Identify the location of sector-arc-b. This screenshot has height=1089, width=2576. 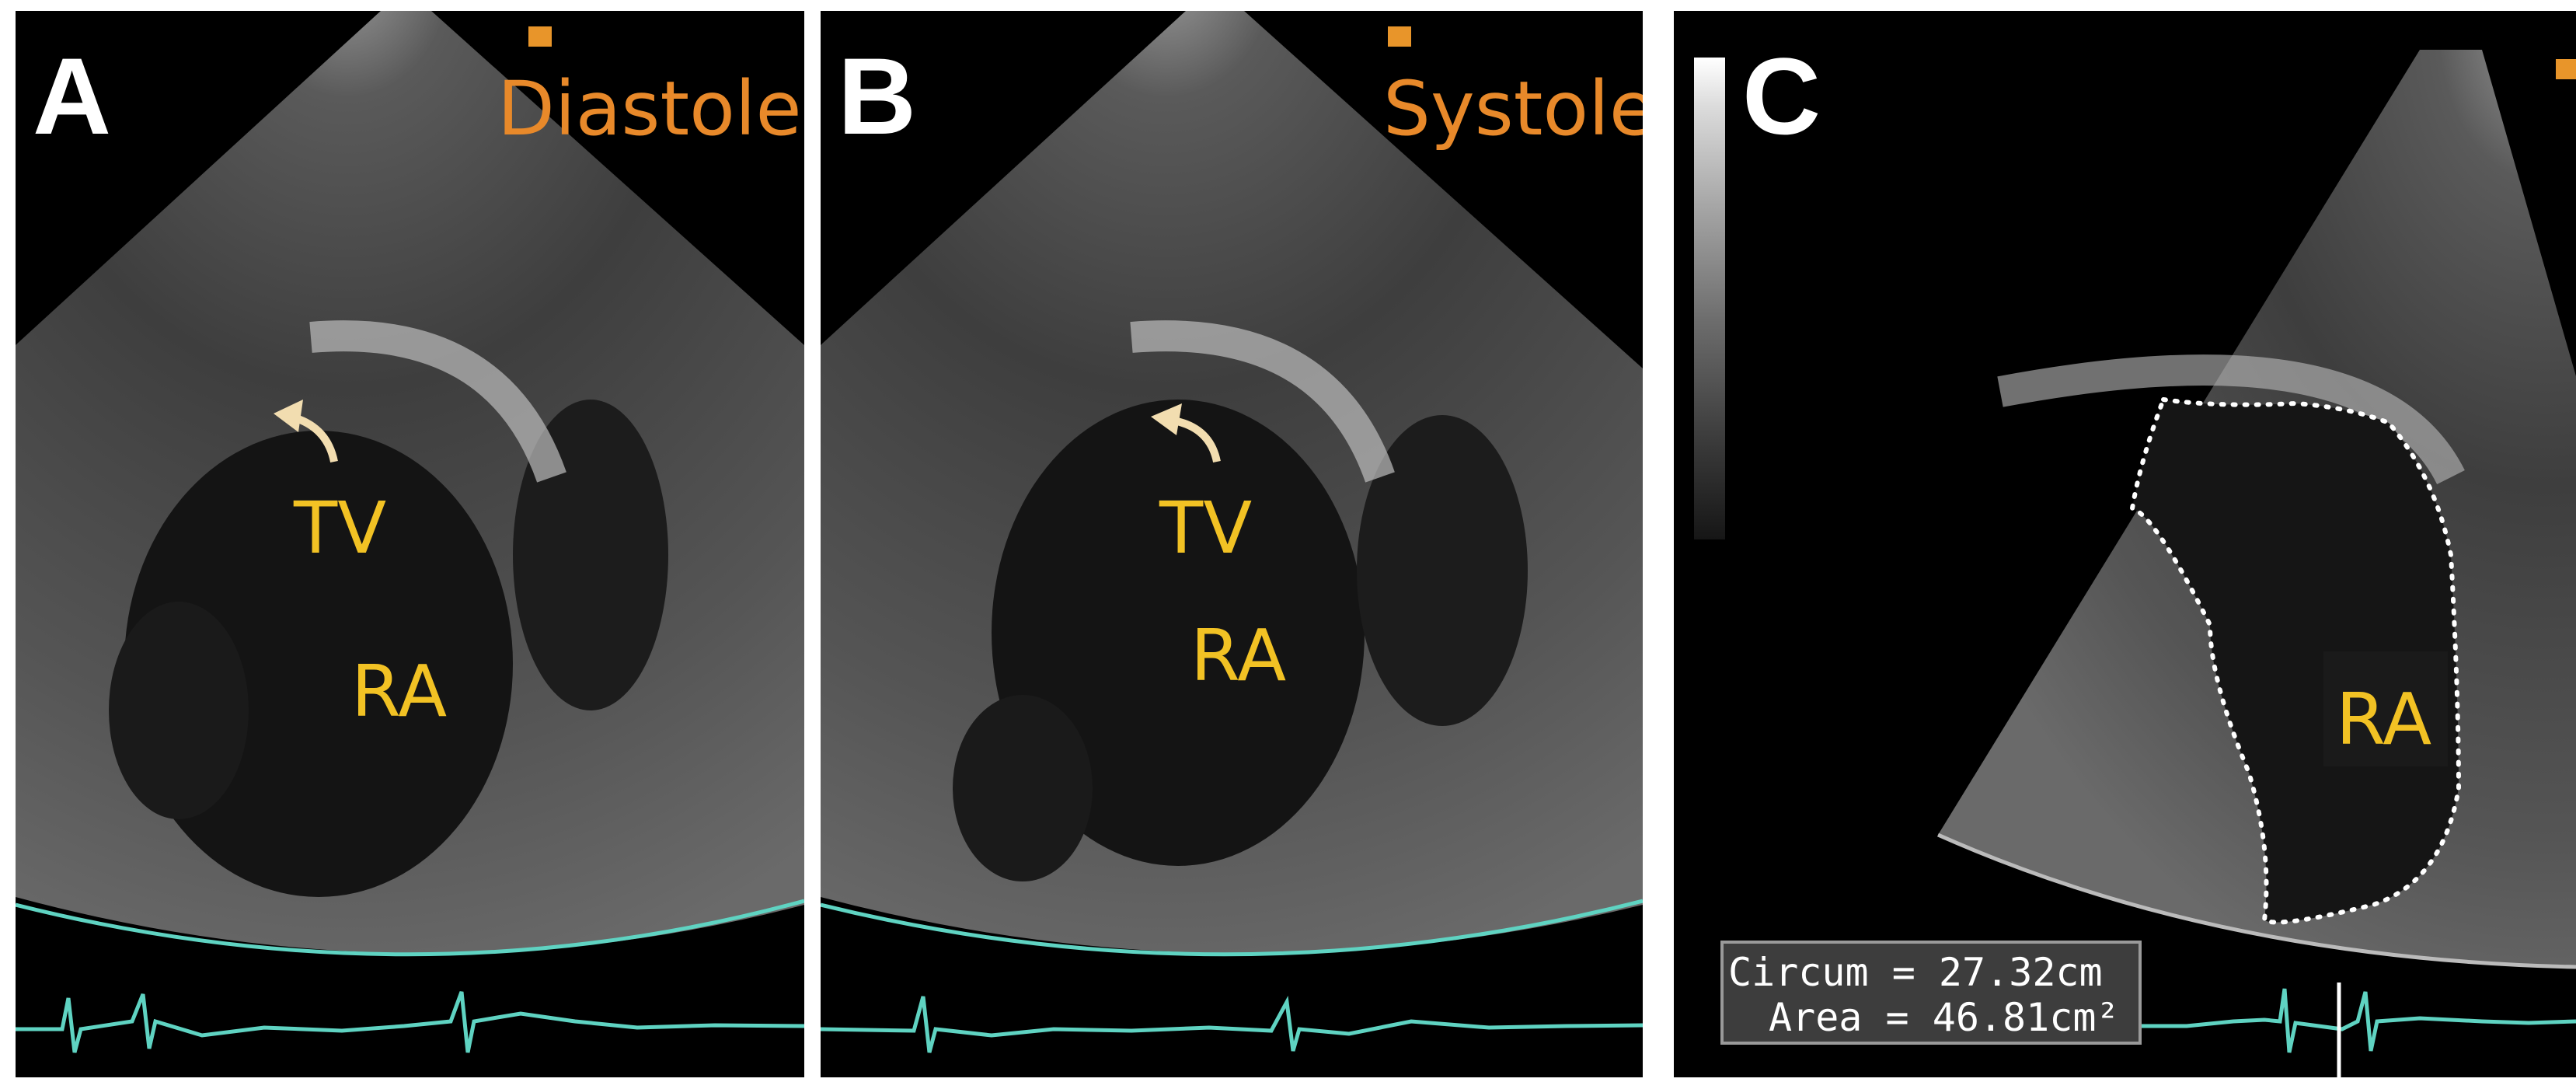
(1232, 928).